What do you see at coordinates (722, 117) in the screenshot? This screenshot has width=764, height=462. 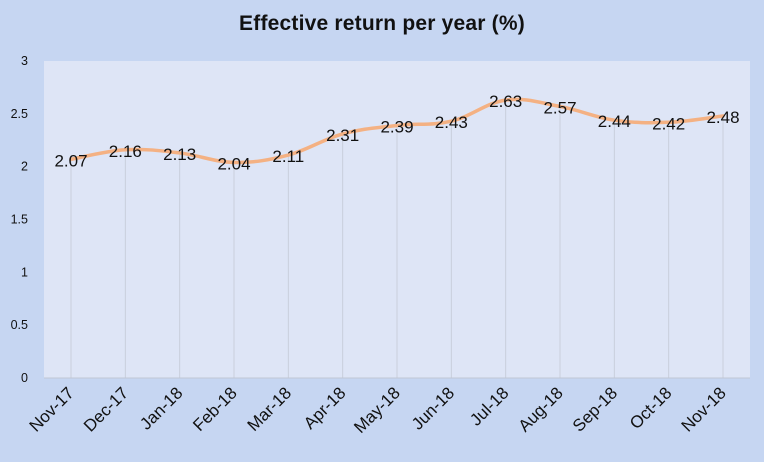 I see `data-label: 2.48` at bounding box center [722, 117].